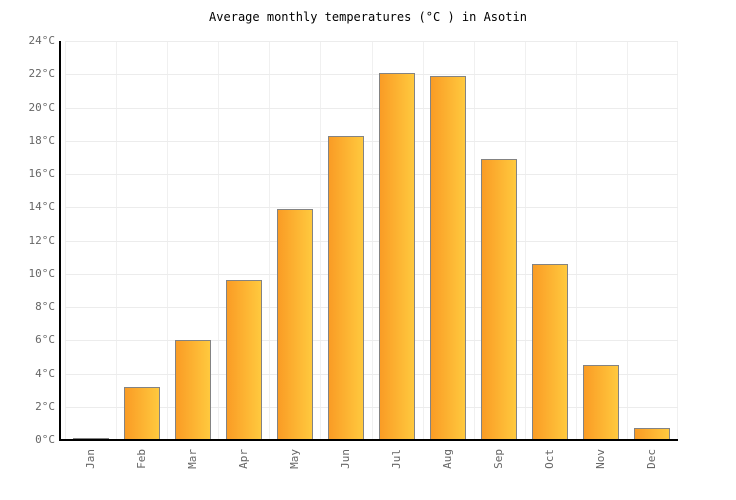 The width and height of the screenshot is (736, 500). What do you see at coordinates (45, 306) in the screenshot?
I see `y-tick-label: 8°C` at bounding box center [45, 306].